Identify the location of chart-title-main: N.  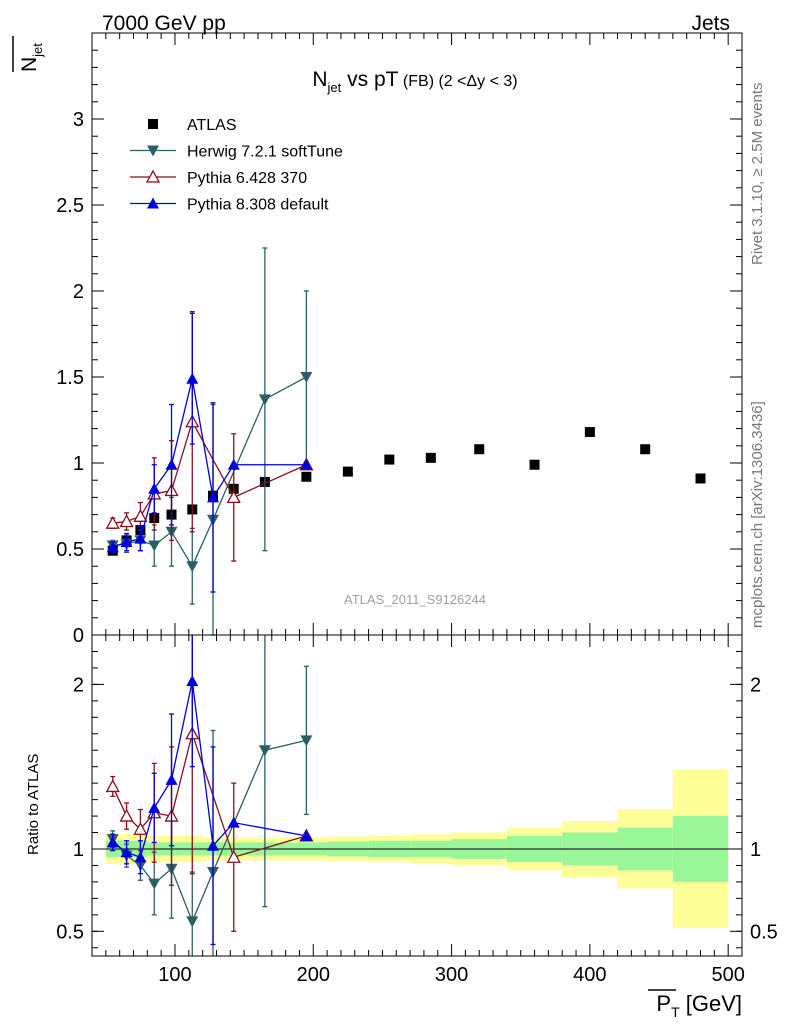
(319, 79).